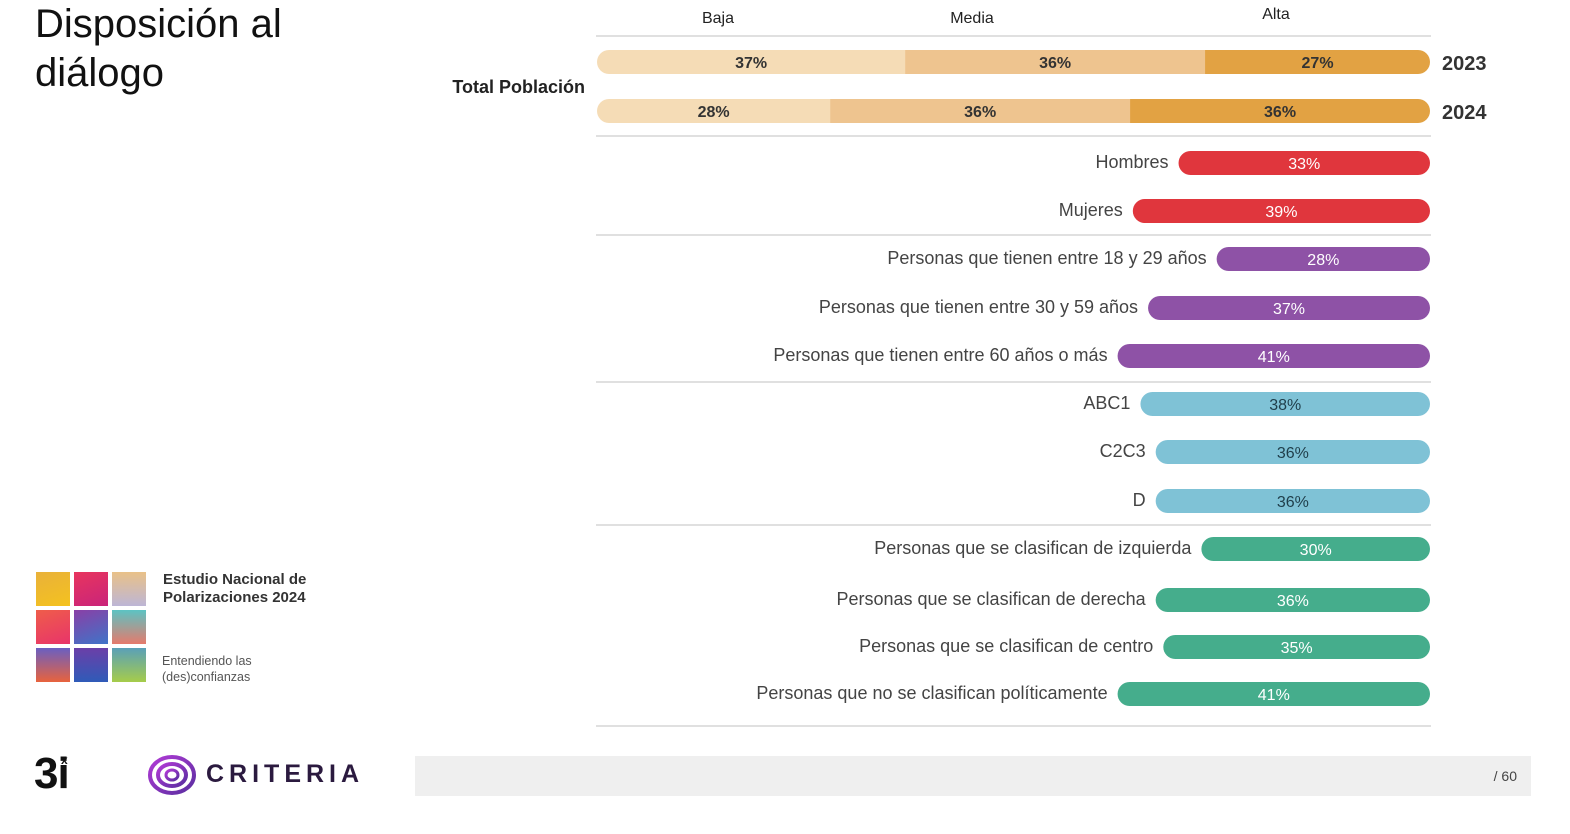 The width and height of the screenshot is (1570, 834). I want to click on value-label-politica-3: 35%, so click(1297, 648).